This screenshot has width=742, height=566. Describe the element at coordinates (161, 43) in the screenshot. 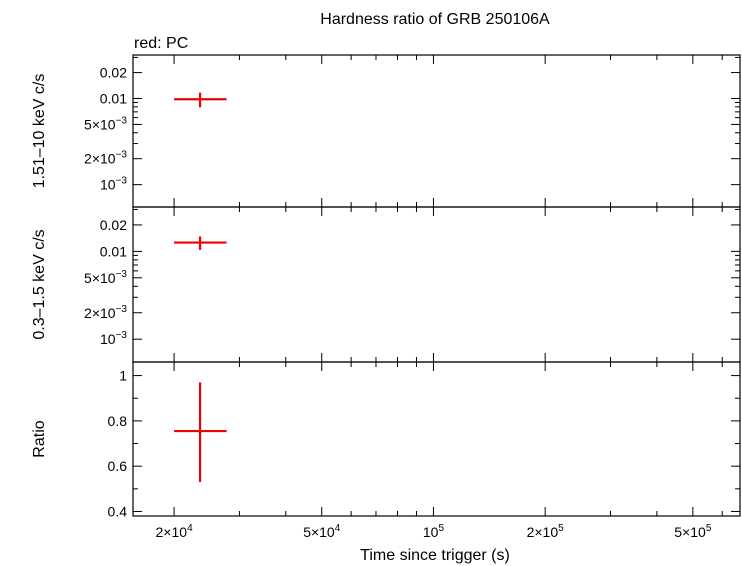

I see `legend-label: red: PC` at that location.